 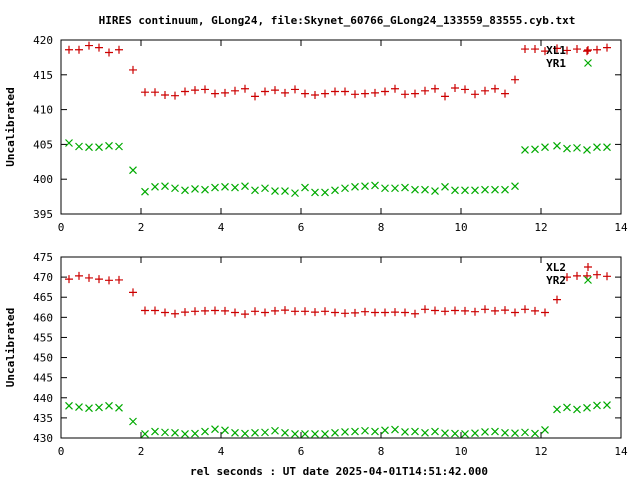 I want to click on y-tick-label: 440, so click(x=43, y=398).